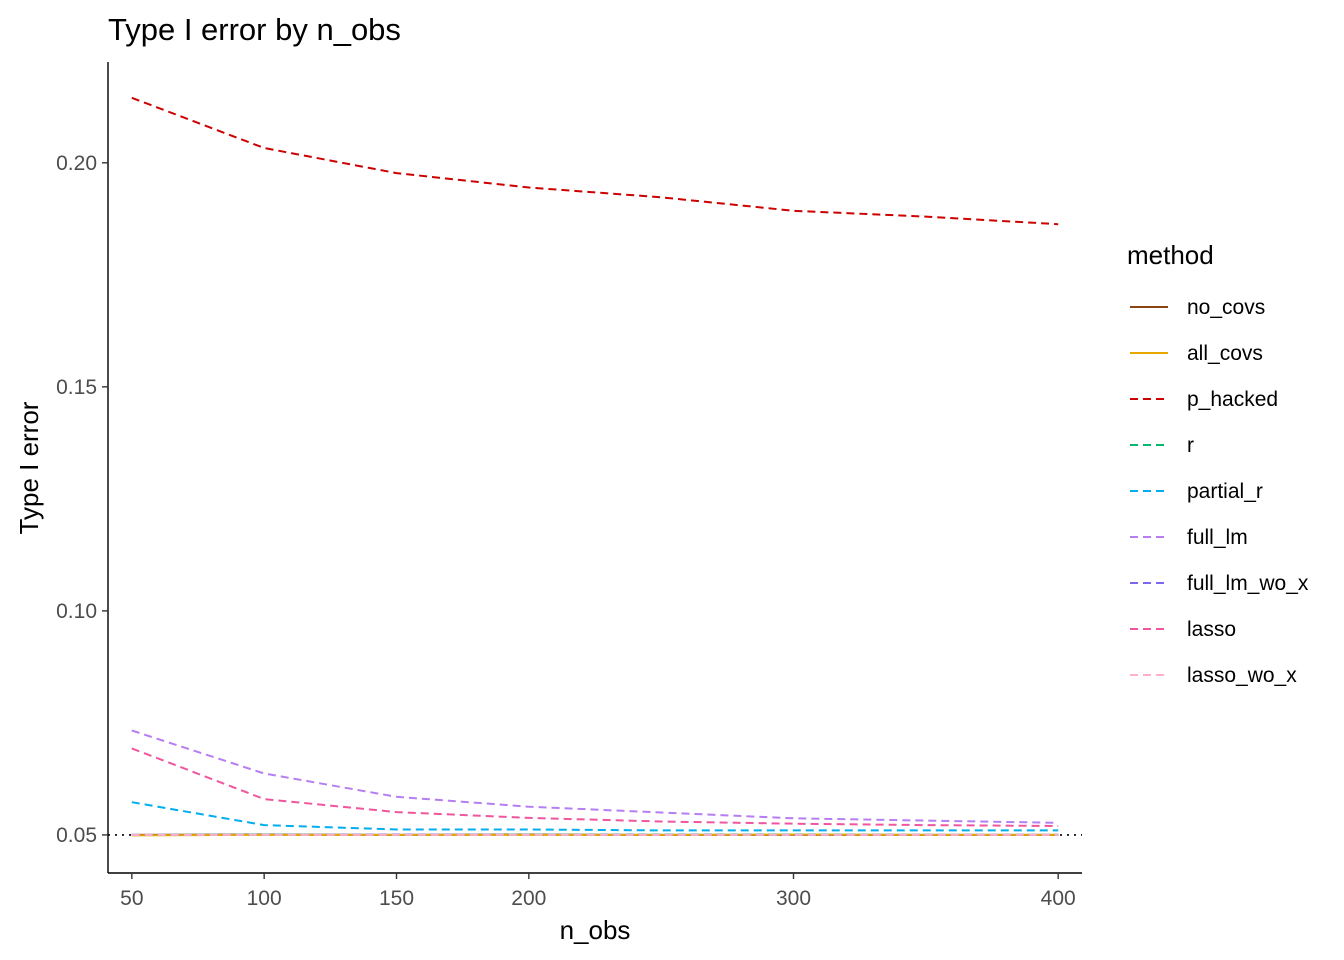 The image size is (1344, 960). What do you see at coordinates (1211, 629) in the screenshot?
I see `legend-label-lasso: lasso` at bounding box center [1211, 629].